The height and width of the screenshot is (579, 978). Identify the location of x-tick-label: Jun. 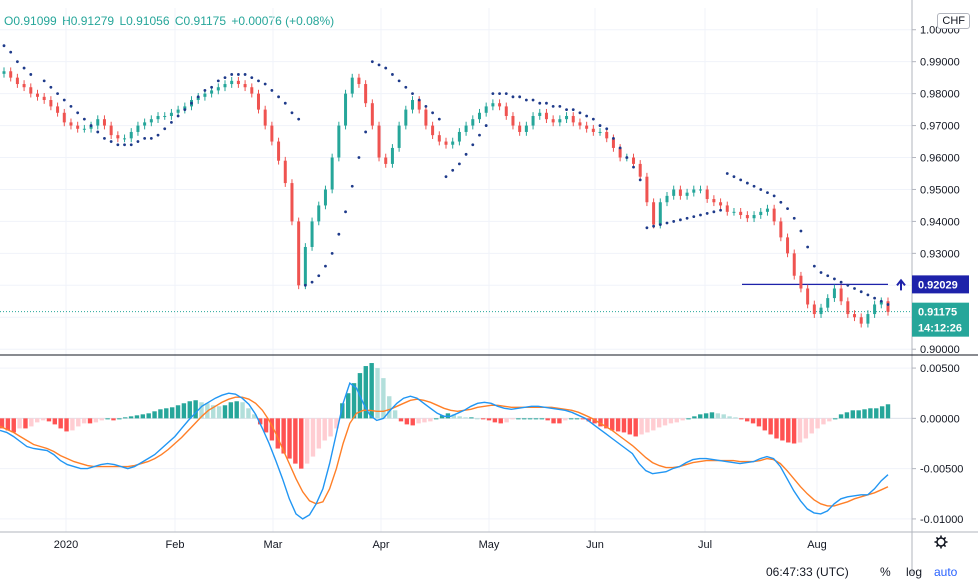
(595, 545).